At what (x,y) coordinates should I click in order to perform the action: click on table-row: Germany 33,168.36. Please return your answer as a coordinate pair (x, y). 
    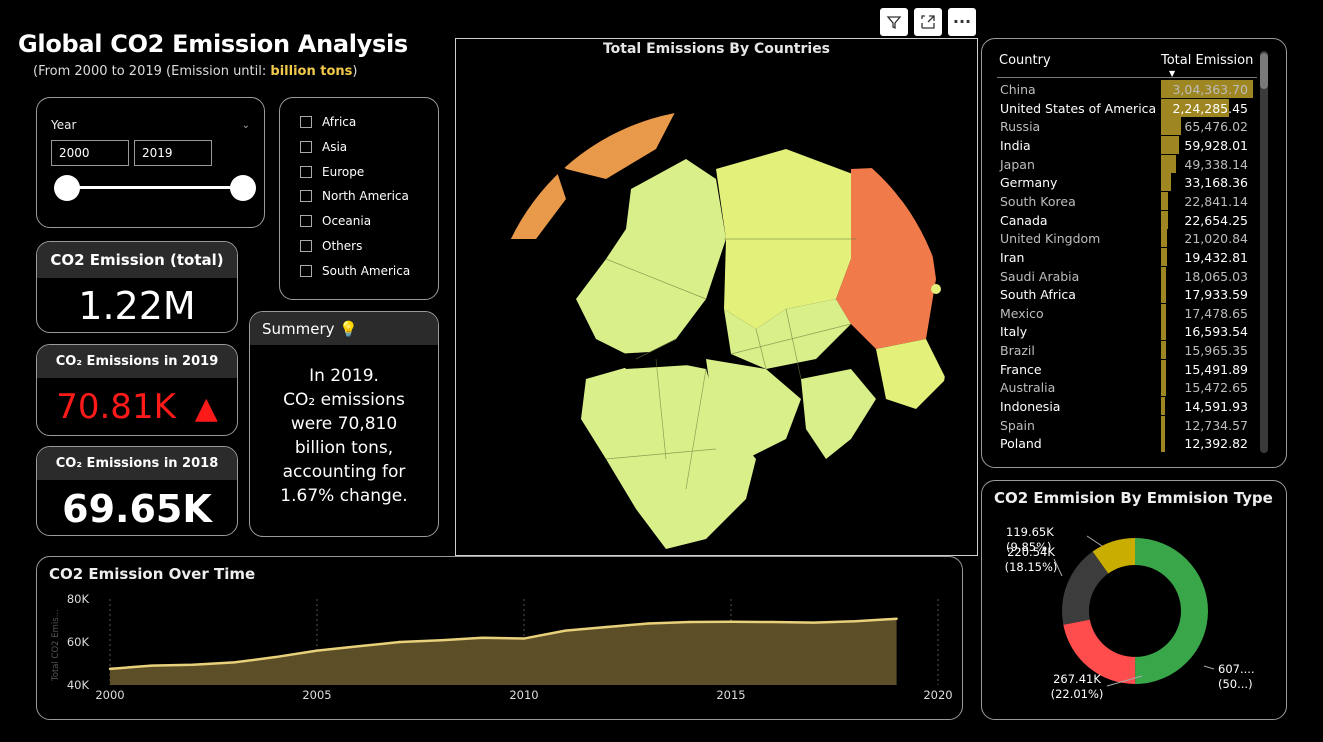
    Looking at the image, I should click on (1125, 182).